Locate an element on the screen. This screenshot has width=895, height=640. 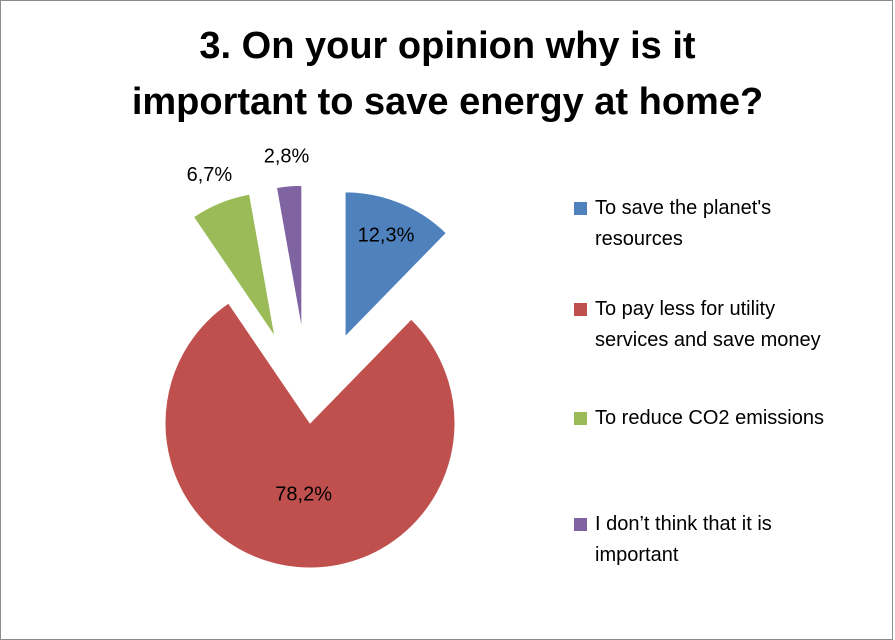
pie-slice-not-important is located at coordinates (289, 257).